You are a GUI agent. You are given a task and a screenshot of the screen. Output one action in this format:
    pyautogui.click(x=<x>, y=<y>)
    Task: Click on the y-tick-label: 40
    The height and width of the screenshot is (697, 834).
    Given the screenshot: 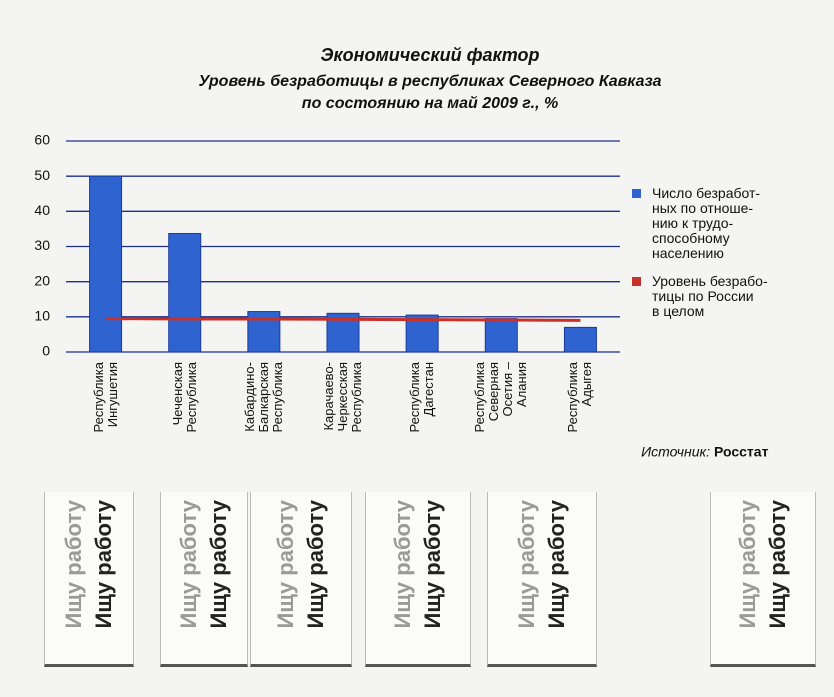 What is the action you would take?
    pyautogui.click(x=42, y=210)
    